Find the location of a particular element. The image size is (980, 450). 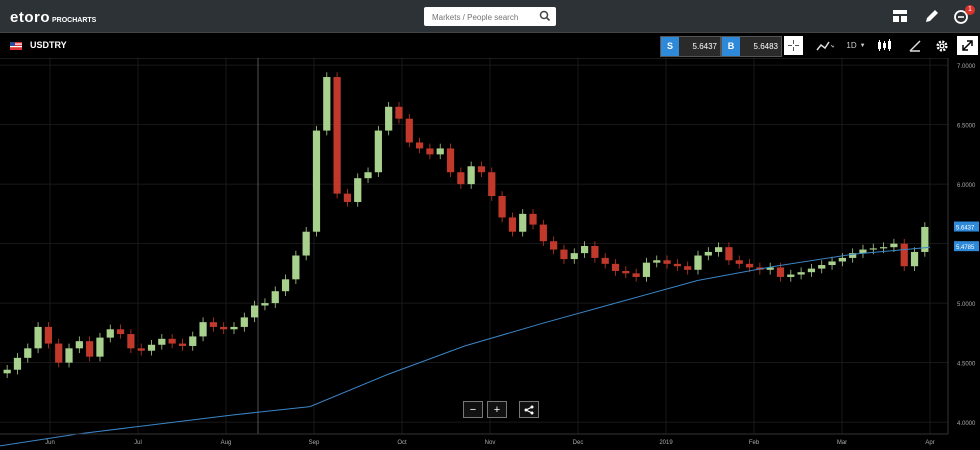

share-button is located at coordinates (529, 409).